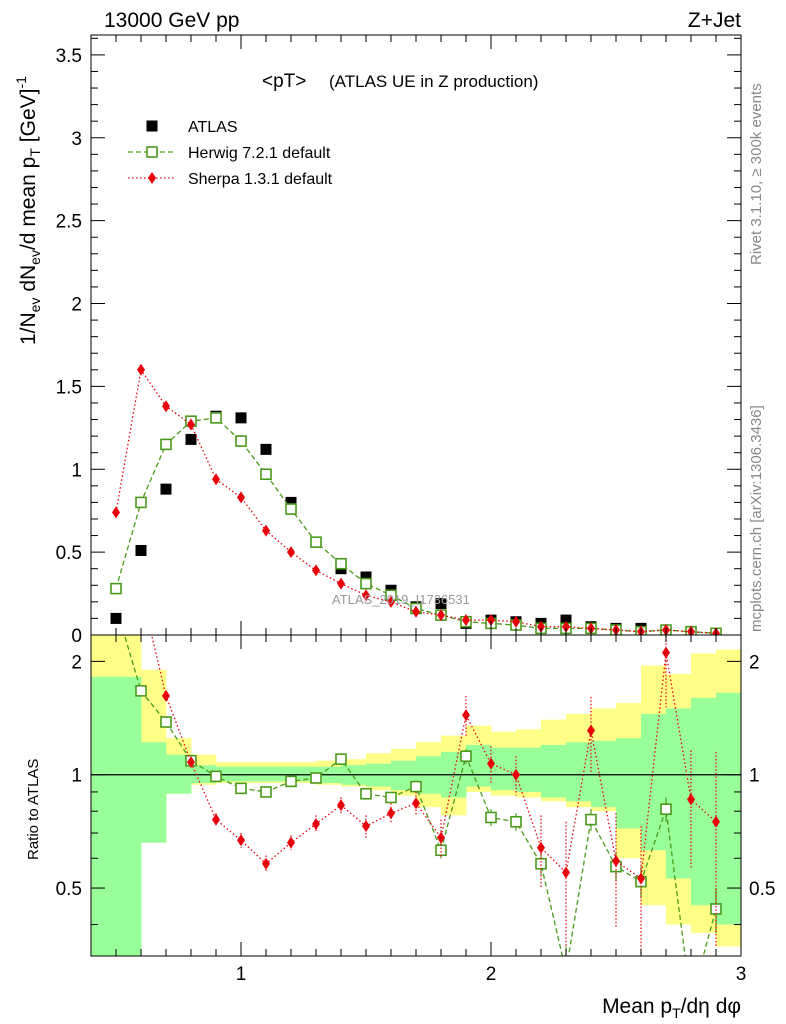 This screenshot has width=786, height=1024. Describe the element at coordinates (213, 127) in the screenshot. I see `legend-label-atlas: ATLAS` at that location.